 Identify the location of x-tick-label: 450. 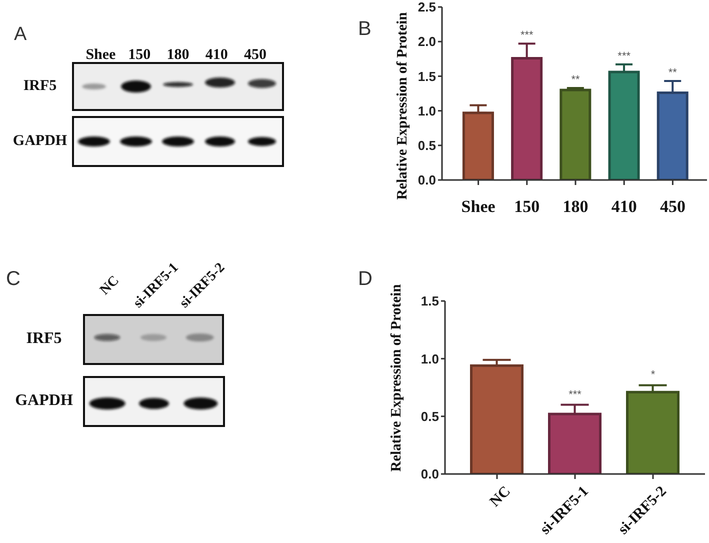
(673, 206).